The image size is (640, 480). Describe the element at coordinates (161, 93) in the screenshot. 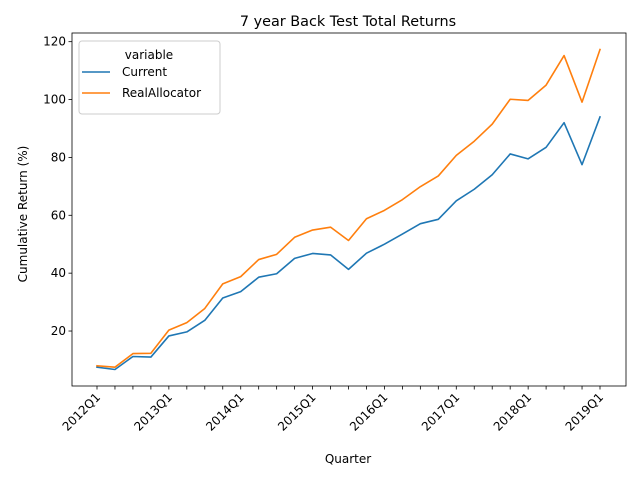

I see `legend-label-realallocator: RealAllocator` at that location.